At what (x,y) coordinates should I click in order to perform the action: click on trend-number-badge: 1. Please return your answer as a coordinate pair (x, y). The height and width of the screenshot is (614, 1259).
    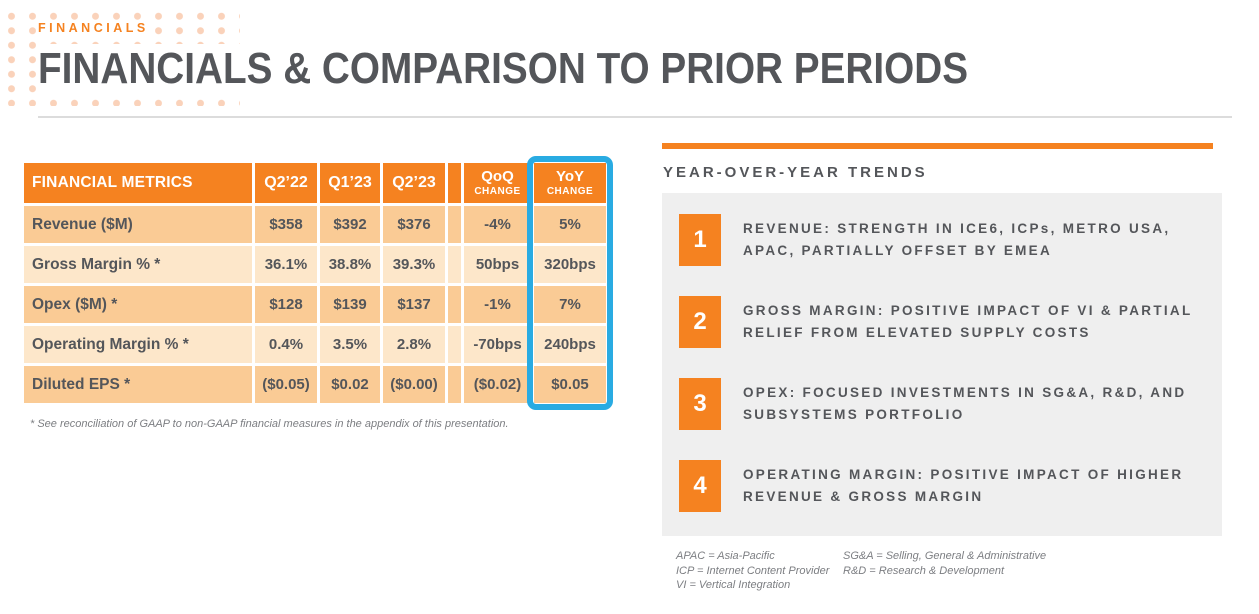
    Looking at the image, I should click on (700, 240).